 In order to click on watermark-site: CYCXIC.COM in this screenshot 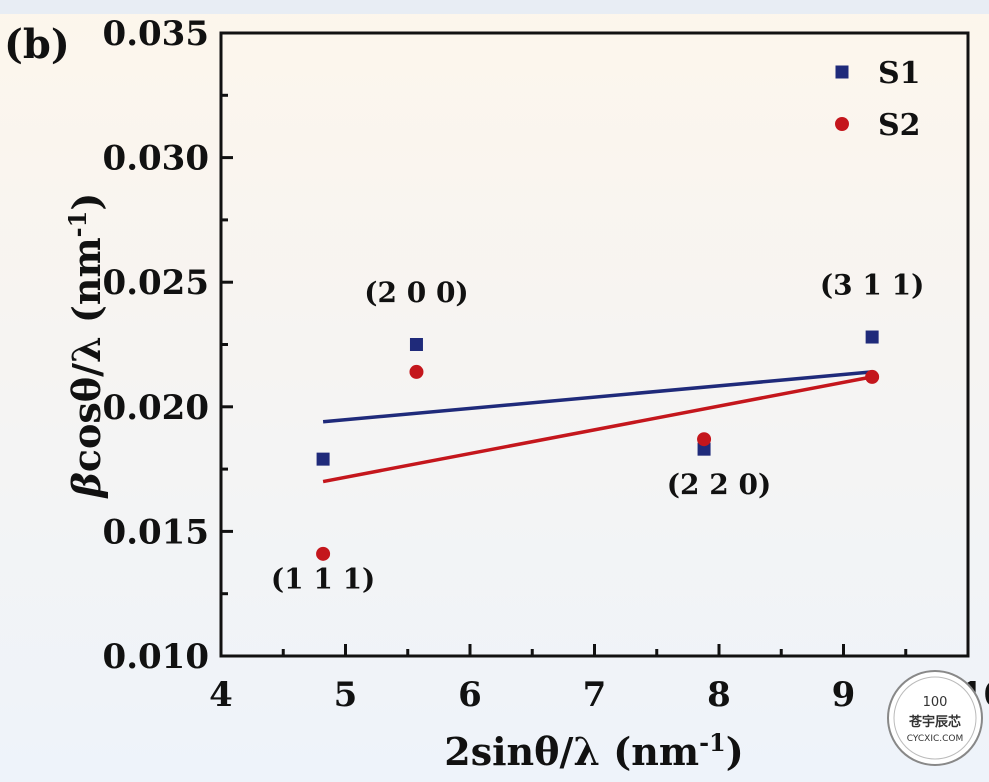, I will do `click(935, 739)`.